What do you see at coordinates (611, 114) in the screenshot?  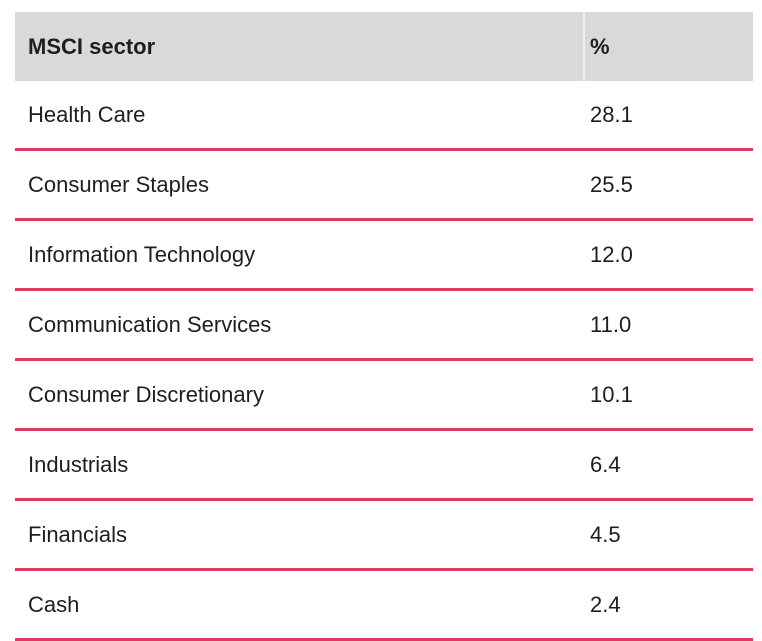 I see `percent-cell: 28.1` at bounding box center [611, 114].